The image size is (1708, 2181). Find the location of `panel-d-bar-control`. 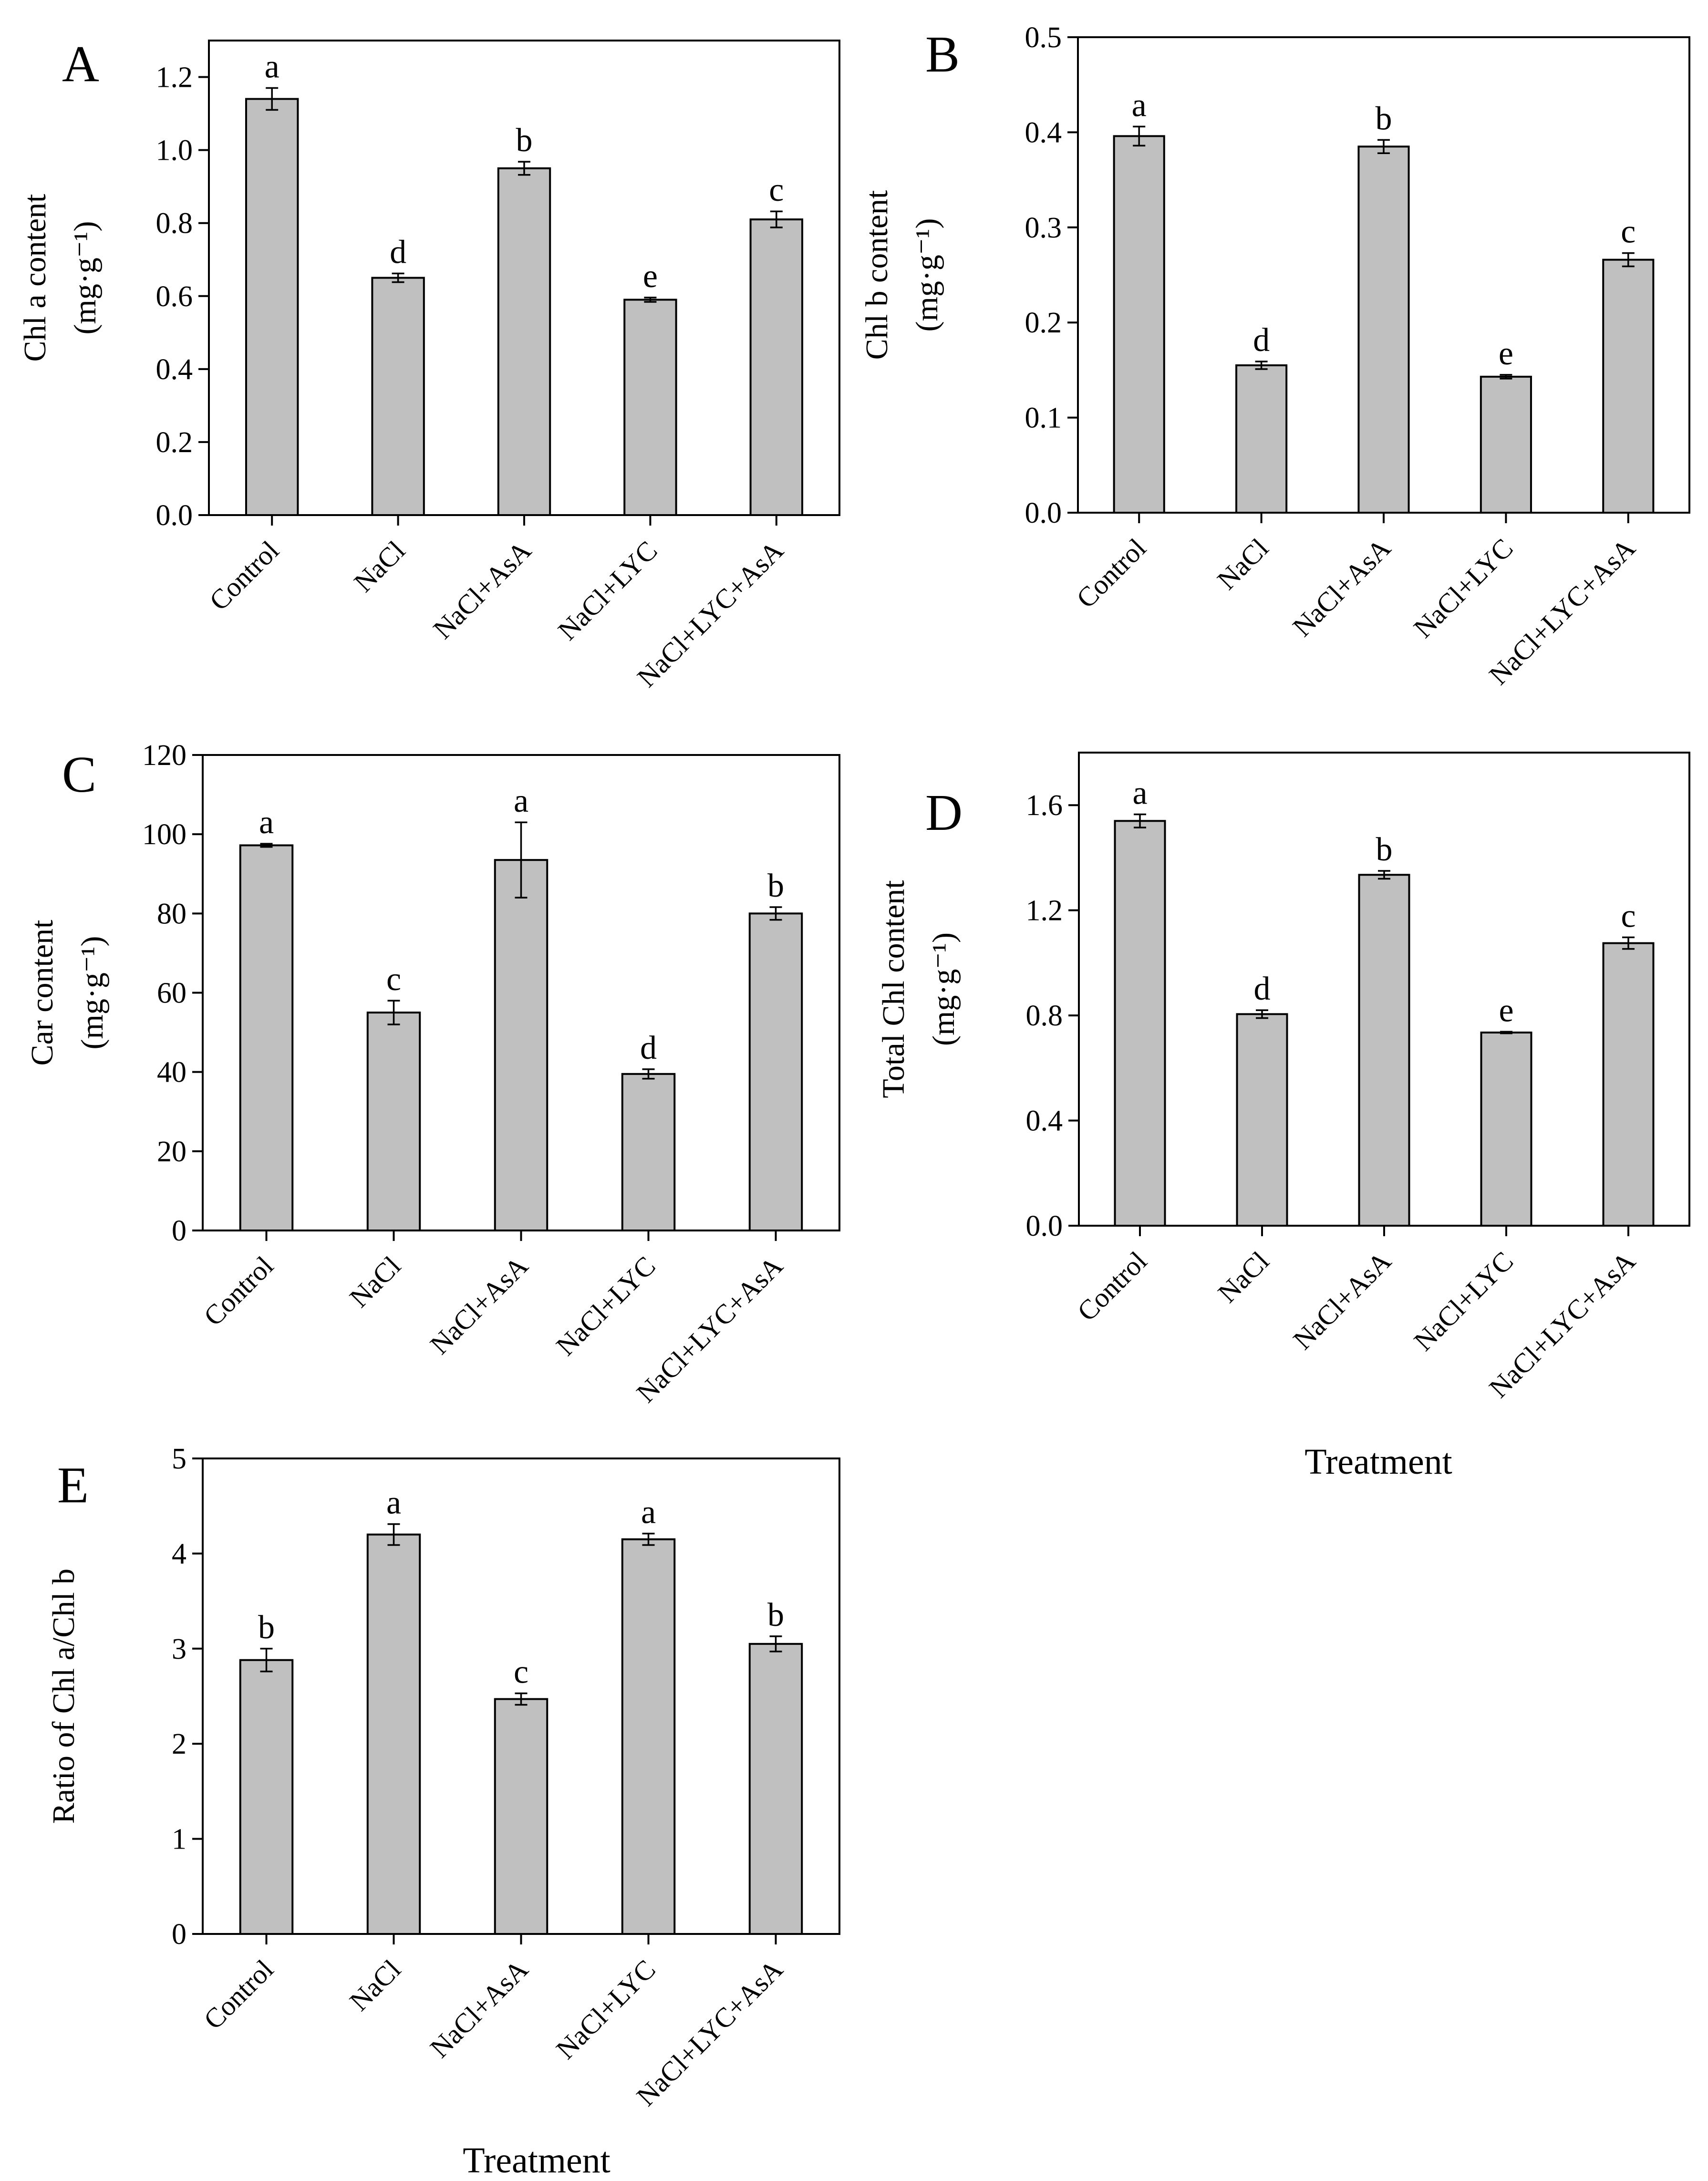

panel-d-bar-control is located at coordinates (1140, 1023).